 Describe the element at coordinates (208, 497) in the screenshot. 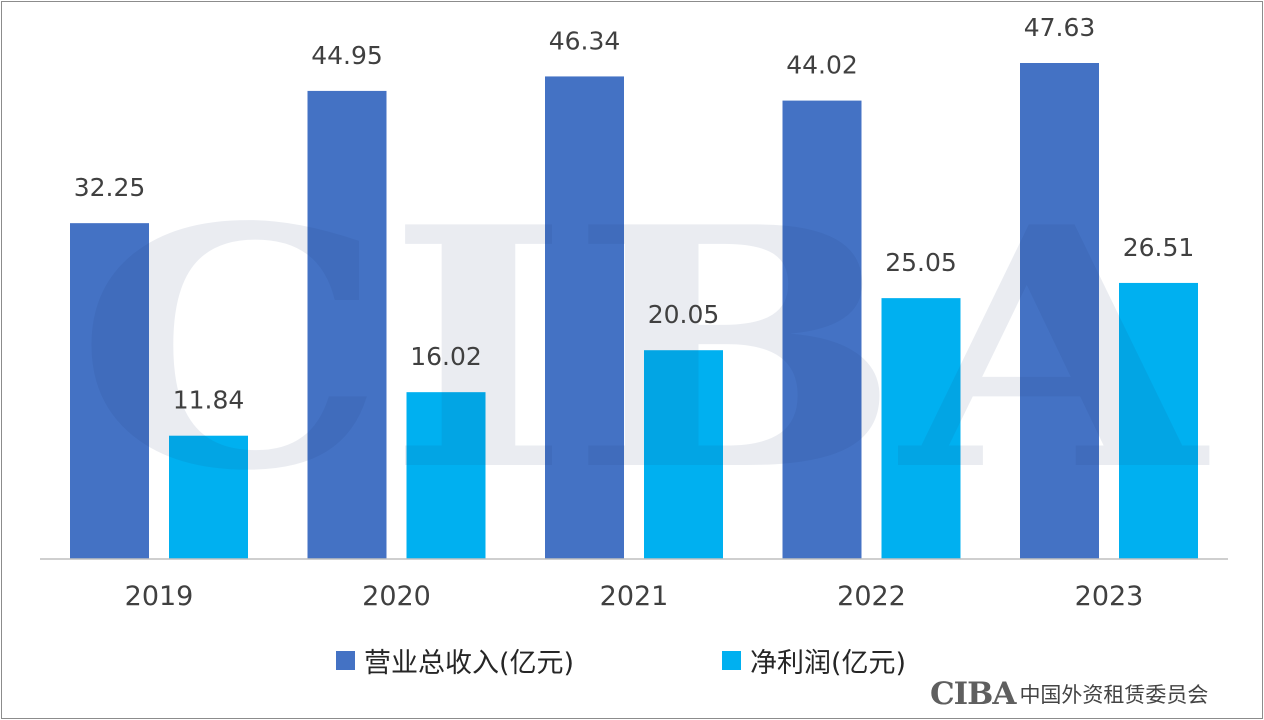

I see `bar-net-profit-2019` at that location.